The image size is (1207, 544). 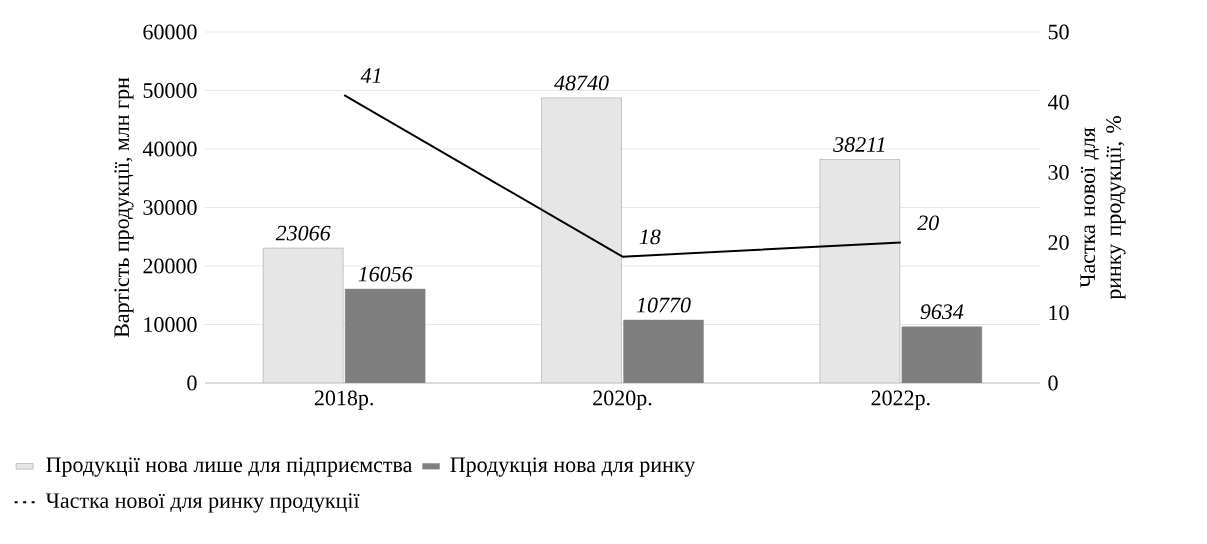 What do you see at coordinates (170, 32) in the screenshot?
I see `y-tick-label: 60000` at bounding box center [170, 32].